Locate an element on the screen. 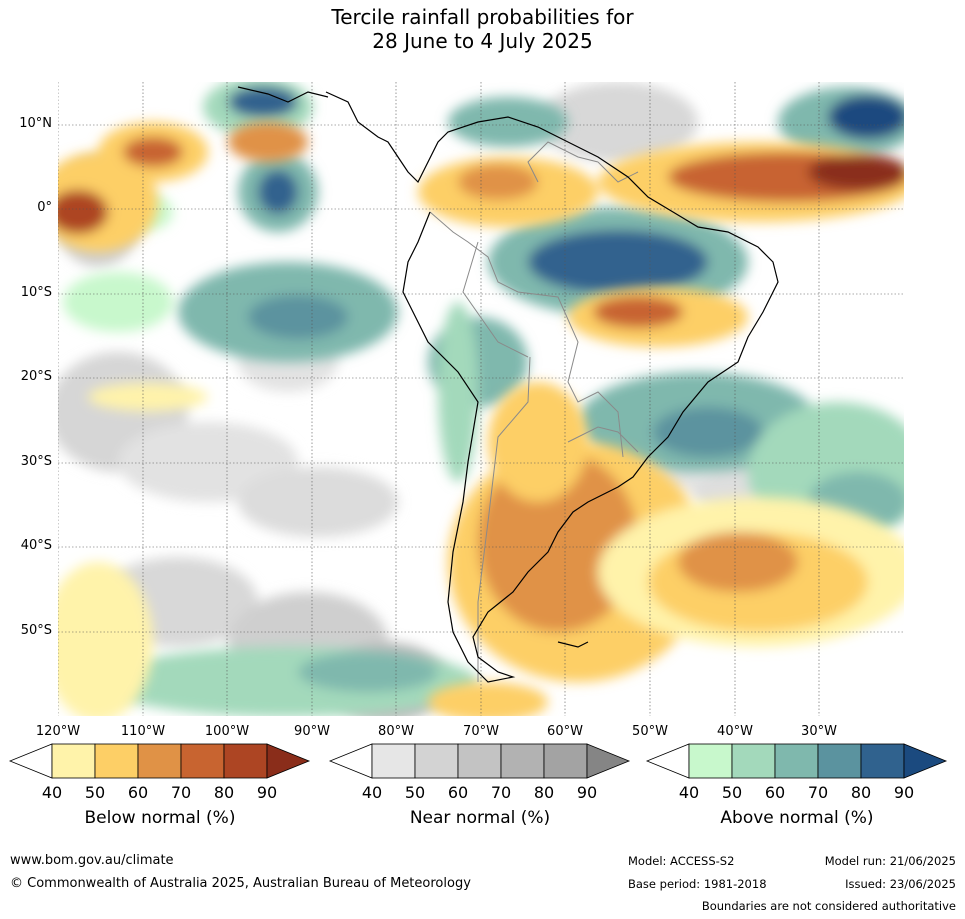  lon-label-110w: 110°W is located at coordinates (143, 731).